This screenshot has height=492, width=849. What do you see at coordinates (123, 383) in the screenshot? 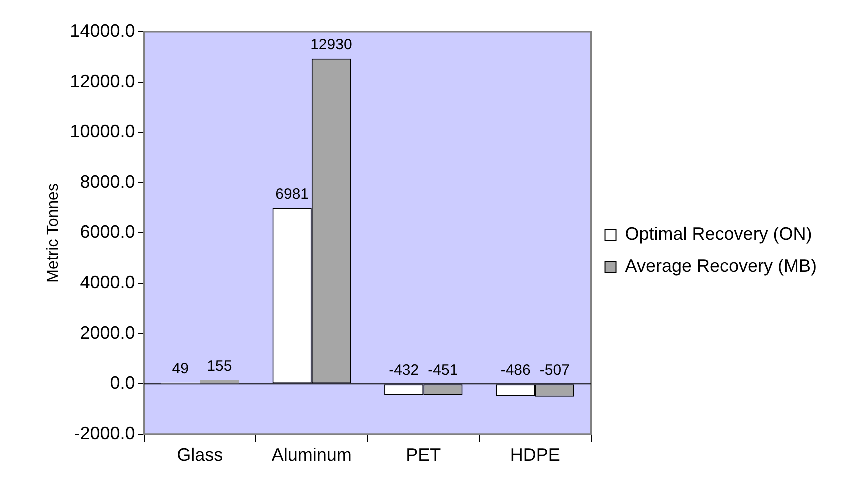
I see `y-tick-label: 0.0` at bounding box center [123, 383].